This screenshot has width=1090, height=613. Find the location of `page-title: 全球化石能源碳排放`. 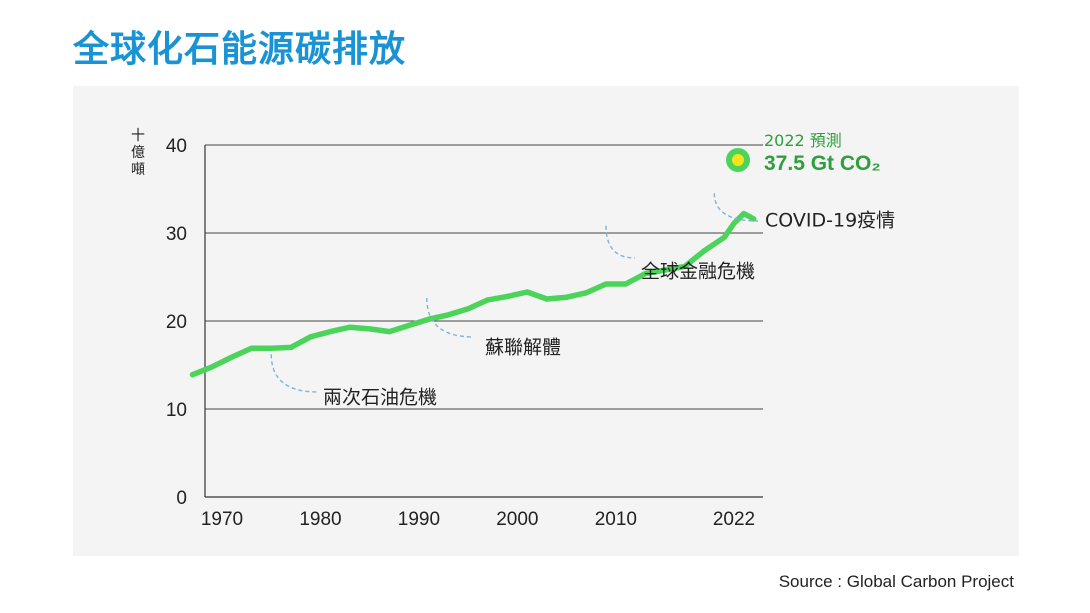

page-title: 全球化石能源碳排放 is located at coordinates (240, 49).